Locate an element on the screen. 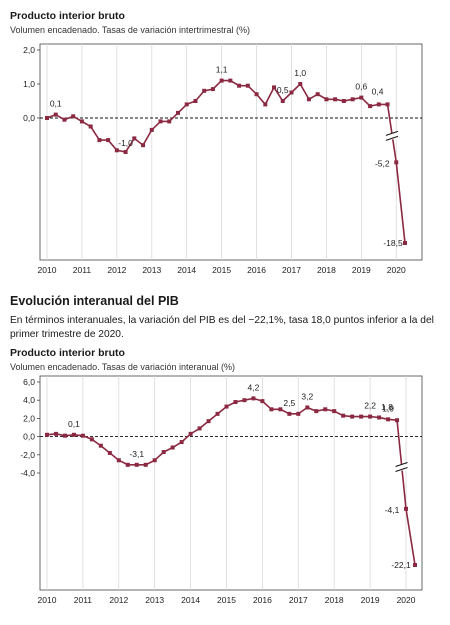  chart2-break-mark is located at coordinates (401, 465).